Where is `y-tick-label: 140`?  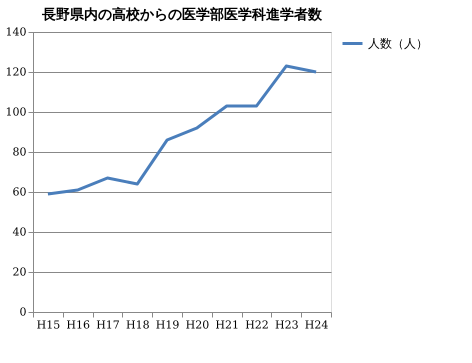 y-tick-label: 140 is located at coordinates (16, 32).